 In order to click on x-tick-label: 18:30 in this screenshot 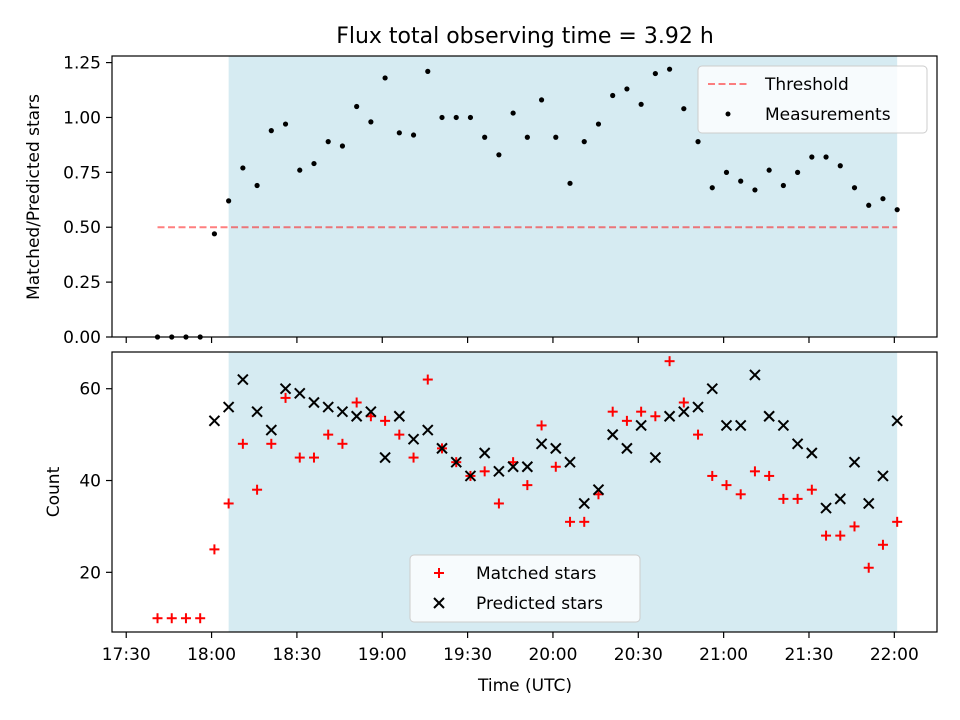, I will do `click(296, 655)`.